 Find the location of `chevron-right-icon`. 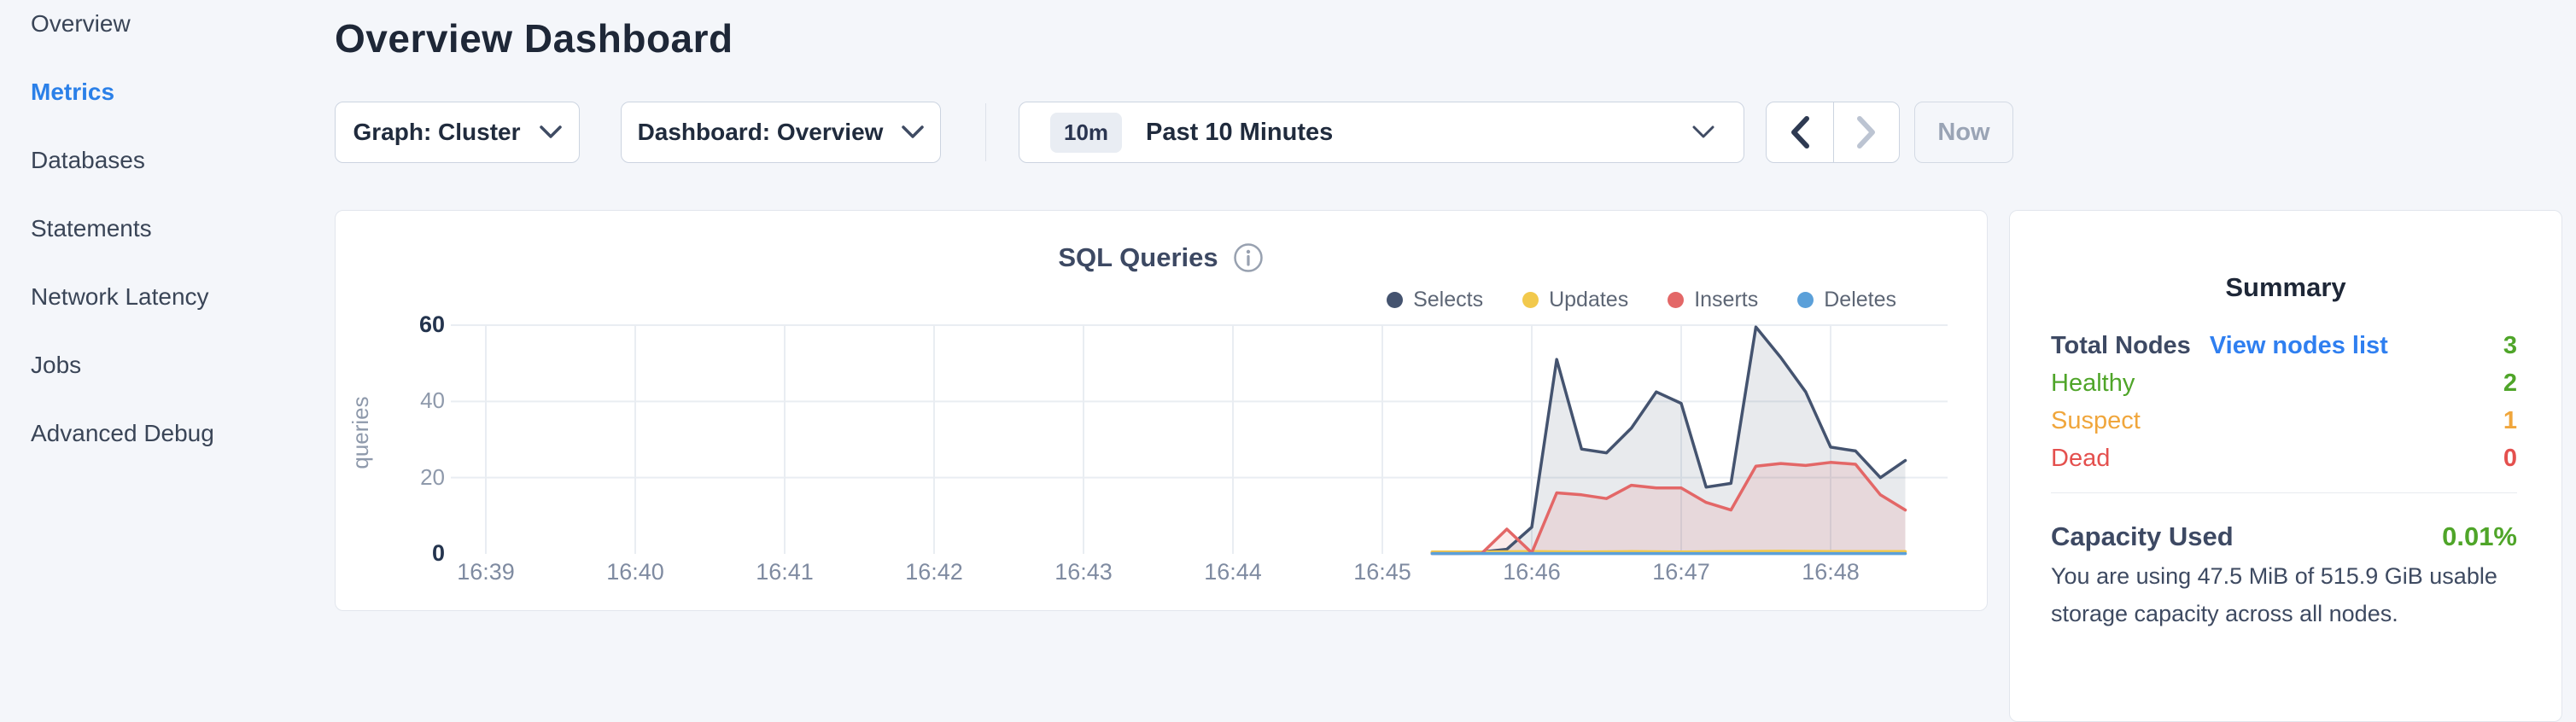

chevron-right-icon is located at coordinates (1865, 132).